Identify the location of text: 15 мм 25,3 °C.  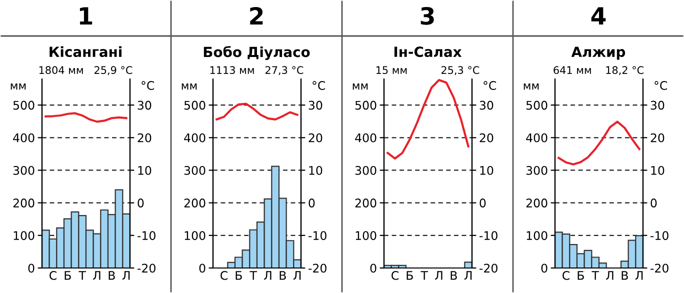
(428, 71).